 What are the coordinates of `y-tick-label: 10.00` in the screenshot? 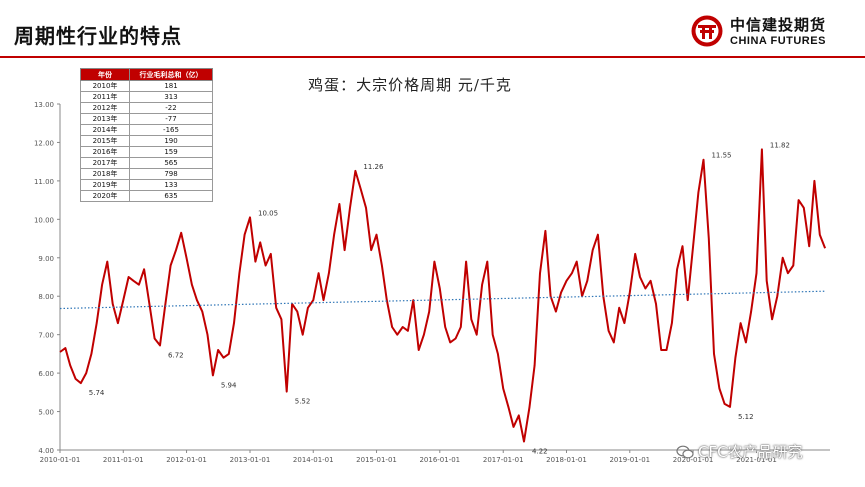 It's located at (44, 220).